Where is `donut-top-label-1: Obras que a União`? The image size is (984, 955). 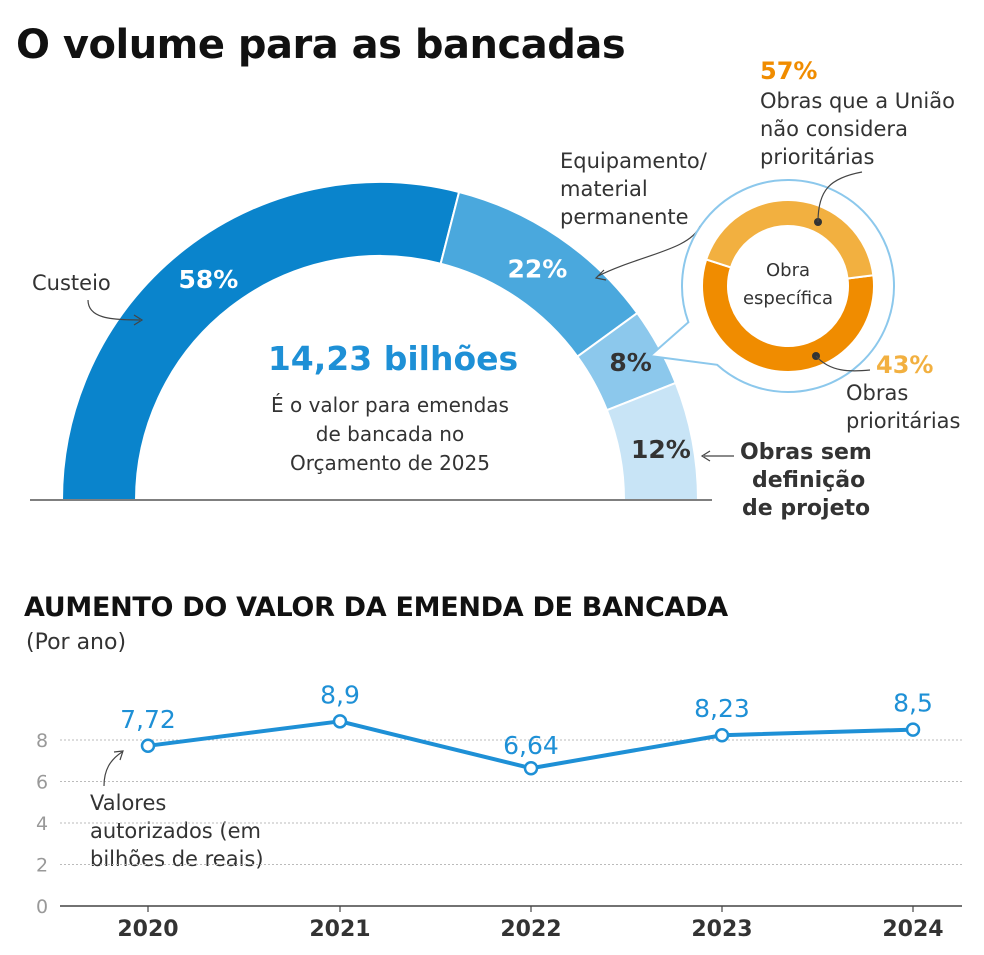 donut-top-label-1: Obras que a União is located at coordinates (857, 101).